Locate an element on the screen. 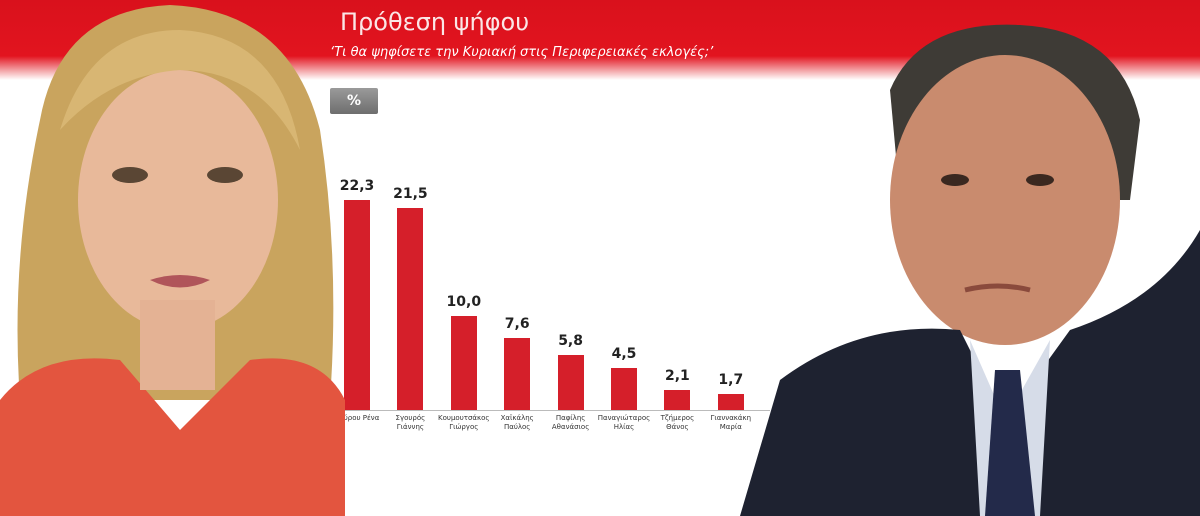 The width and height of the screenshot is (1200, 516). baseline is located at coordinates (550, 410).